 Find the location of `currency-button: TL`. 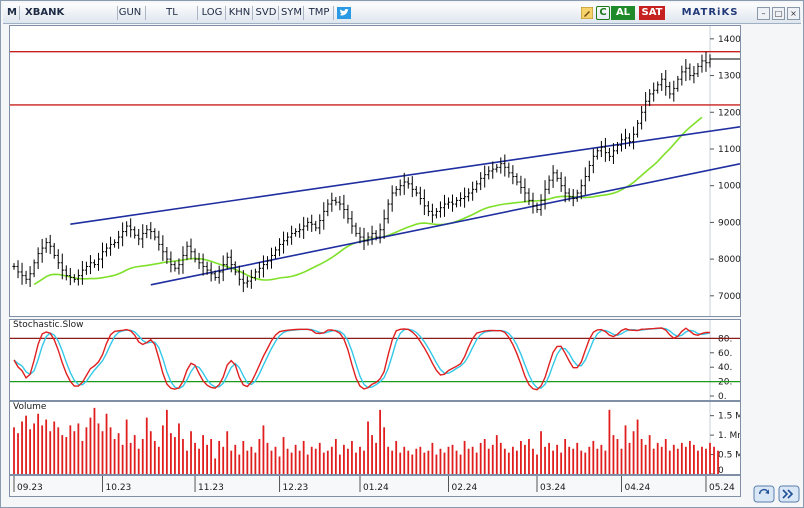

currency-button: TL is located at coordinates (172, 13).